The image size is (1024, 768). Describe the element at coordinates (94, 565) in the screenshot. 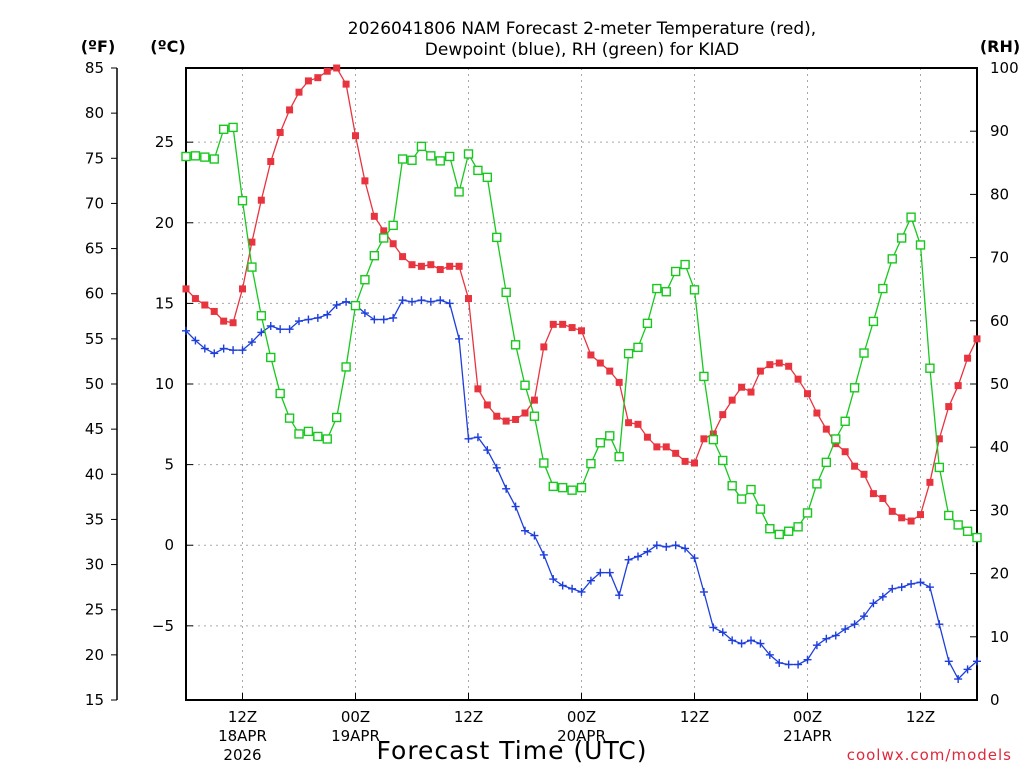

I see `fahrenheit-tick-label: 30` at that location.